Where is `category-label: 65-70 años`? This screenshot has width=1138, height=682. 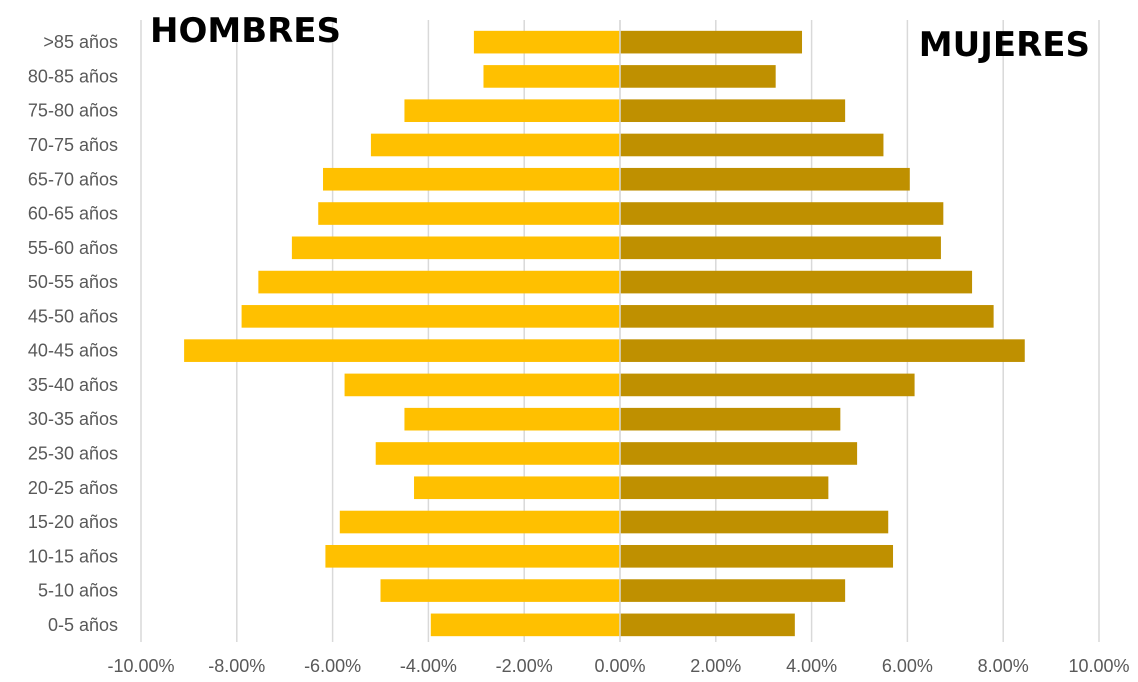
category-label: 65-70 años is located at coordinates (73, 179).